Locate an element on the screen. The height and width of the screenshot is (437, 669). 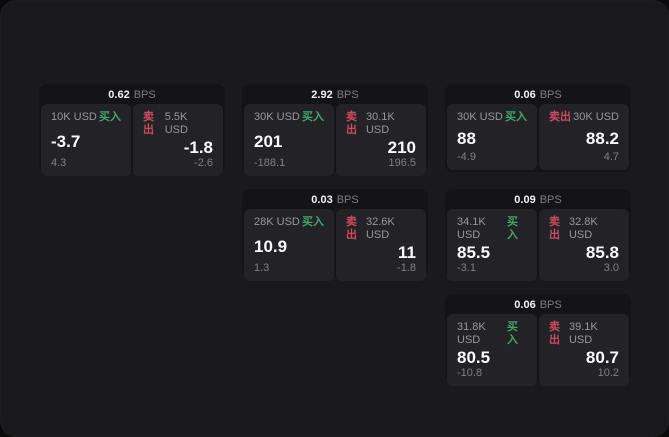
buy-panel: 30K USD 买入 201 -188.1 is located at coordinates (289, 140).